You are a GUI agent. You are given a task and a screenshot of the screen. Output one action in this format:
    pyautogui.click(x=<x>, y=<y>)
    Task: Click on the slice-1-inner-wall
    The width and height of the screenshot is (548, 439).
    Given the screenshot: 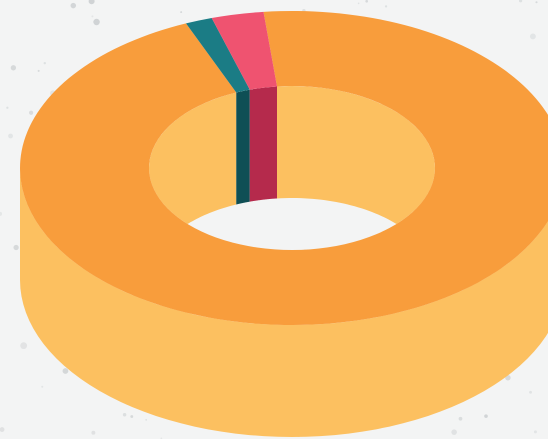 What is the action you would take?
    pyautogui.click(x=356, y=168)
    